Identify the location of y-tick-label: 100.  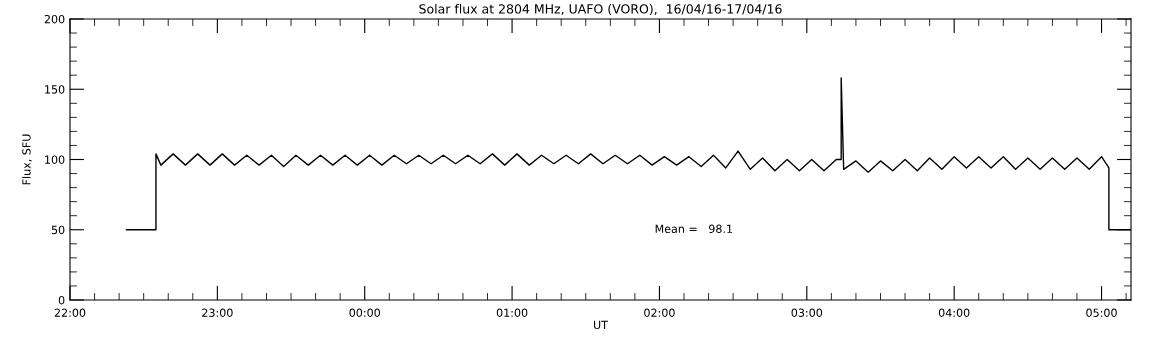
(55, 159).